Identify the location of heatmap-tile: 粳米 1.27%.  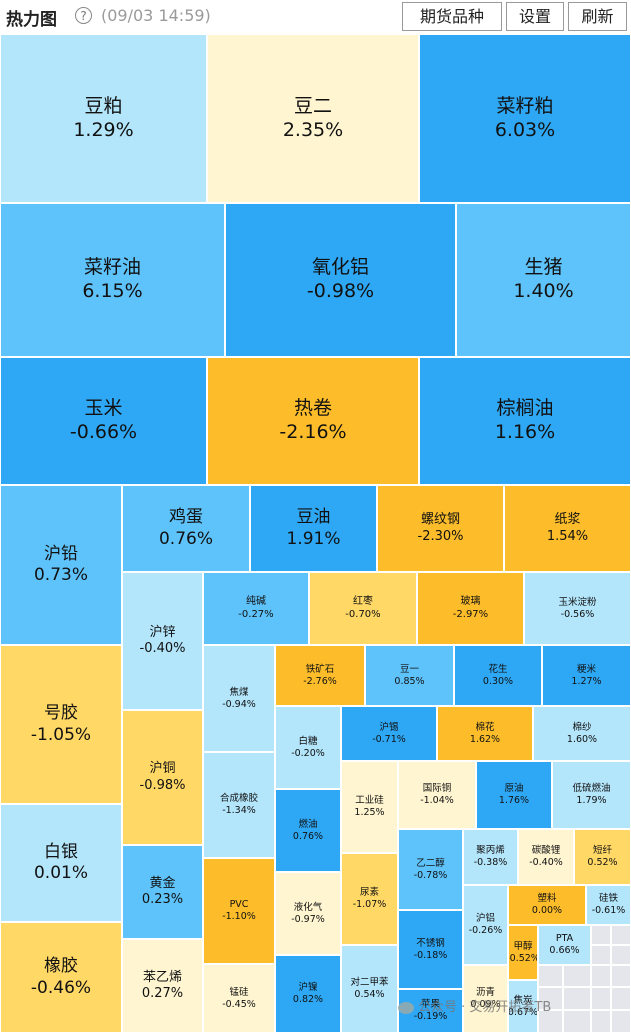
(586, 675).